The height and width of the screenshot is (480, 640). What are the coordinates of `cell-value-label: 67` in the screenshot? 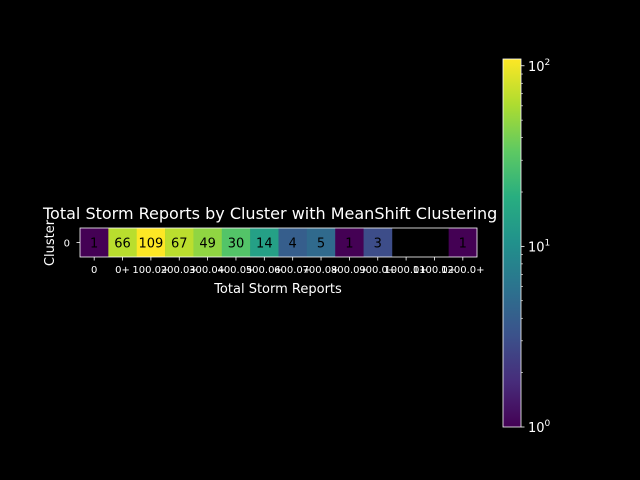 It's located at (179, 244).